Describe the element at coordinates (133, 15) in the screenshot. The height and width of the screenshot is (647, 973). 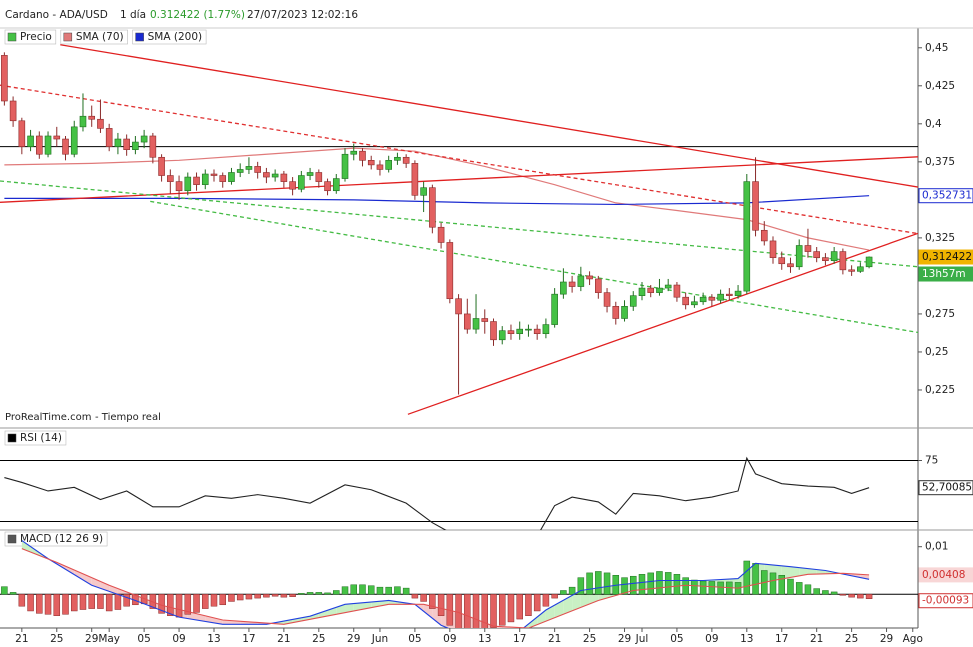
I see `period: 1 día` at that location.